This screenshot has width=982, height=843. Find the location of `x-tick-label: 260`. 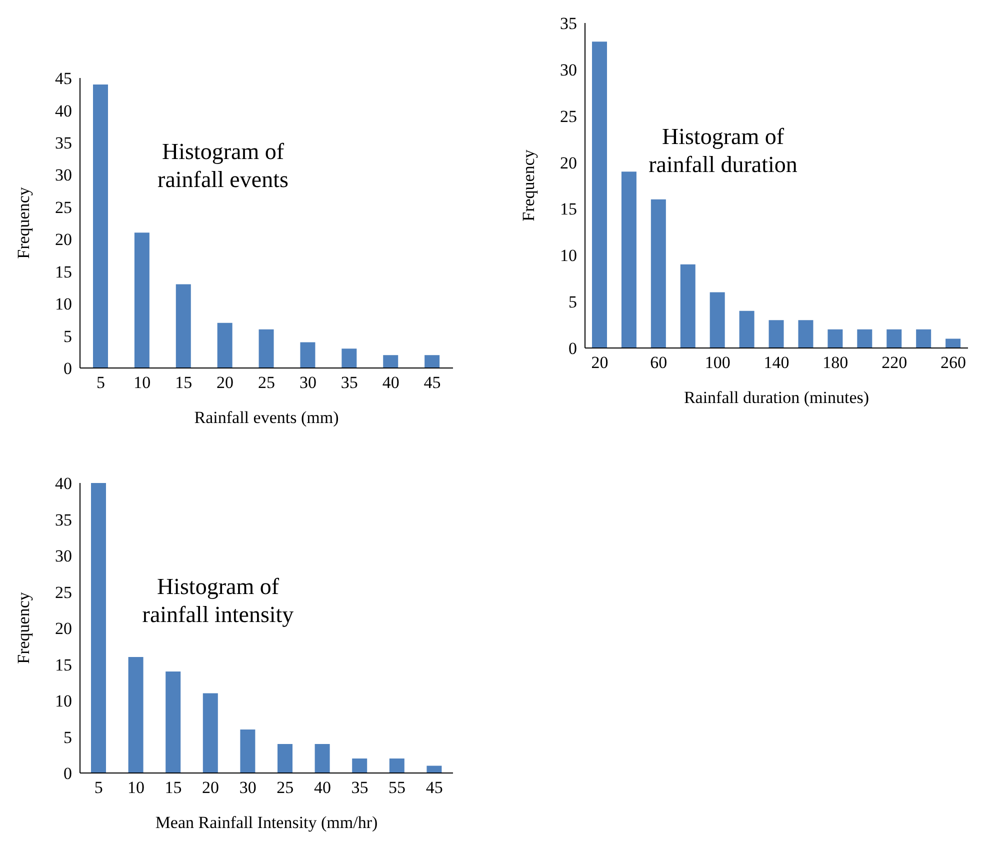

x-tick-label: 260 is located at coordinates (953, 362).